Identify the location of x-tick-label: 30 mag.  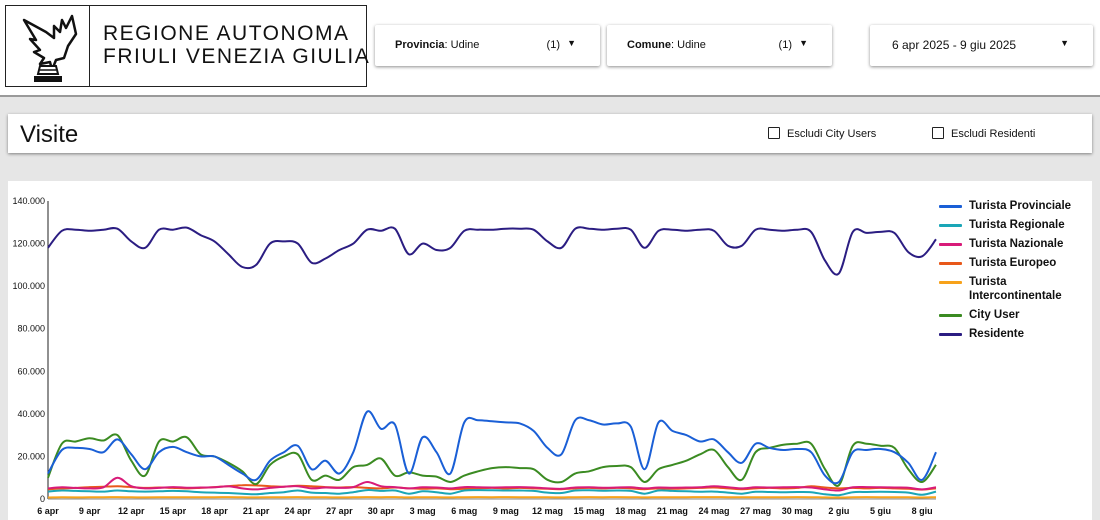
(797, 511).